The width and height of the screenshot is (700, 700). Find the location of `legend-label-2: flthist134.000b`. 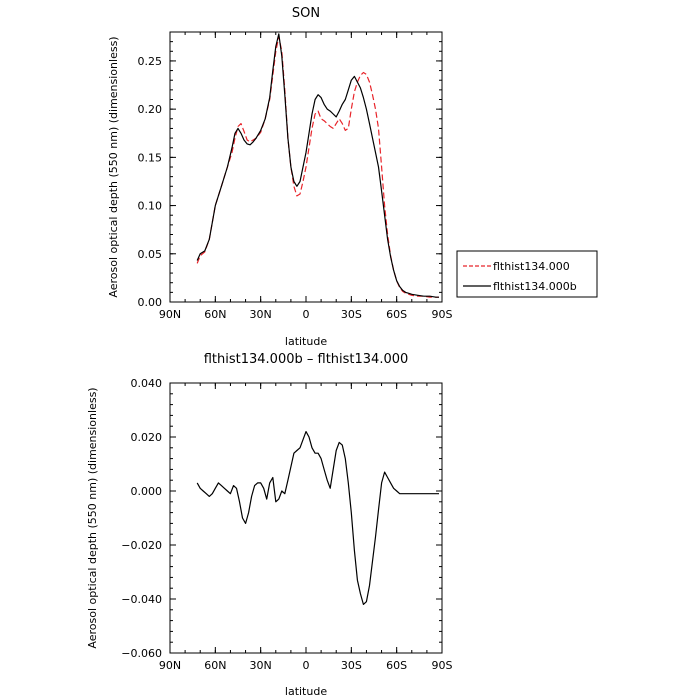

legend-label-2: flthist134.000b is located at coordinates (535, 286).